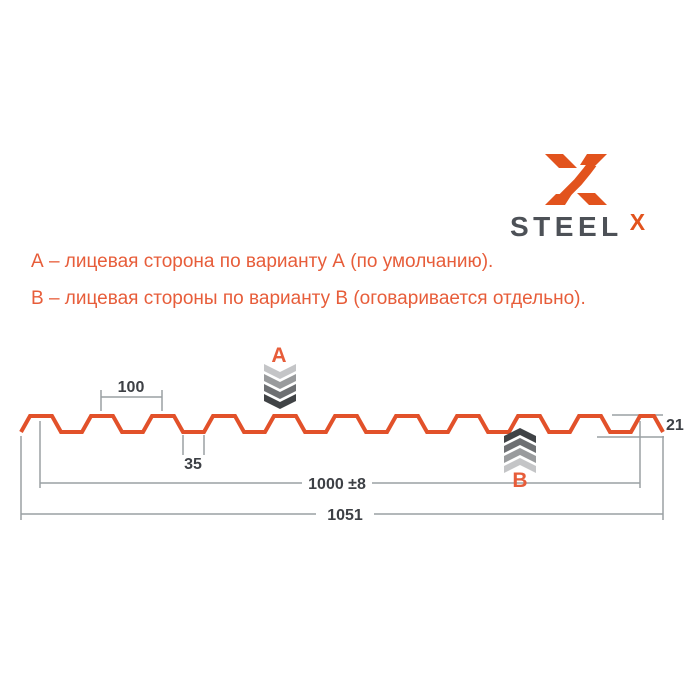 Image resolution: width=700 pixels, height=700 pixels. I want to click on dimension-profile-height-label: 21, so click(675, 425).